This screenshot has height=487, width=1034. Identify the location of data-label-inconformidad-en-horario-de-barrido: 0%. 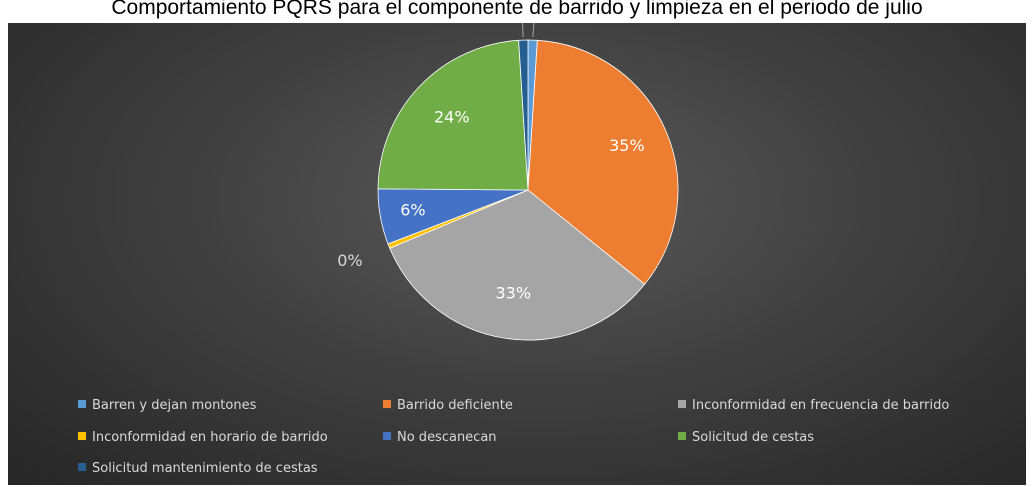
(349, 260).